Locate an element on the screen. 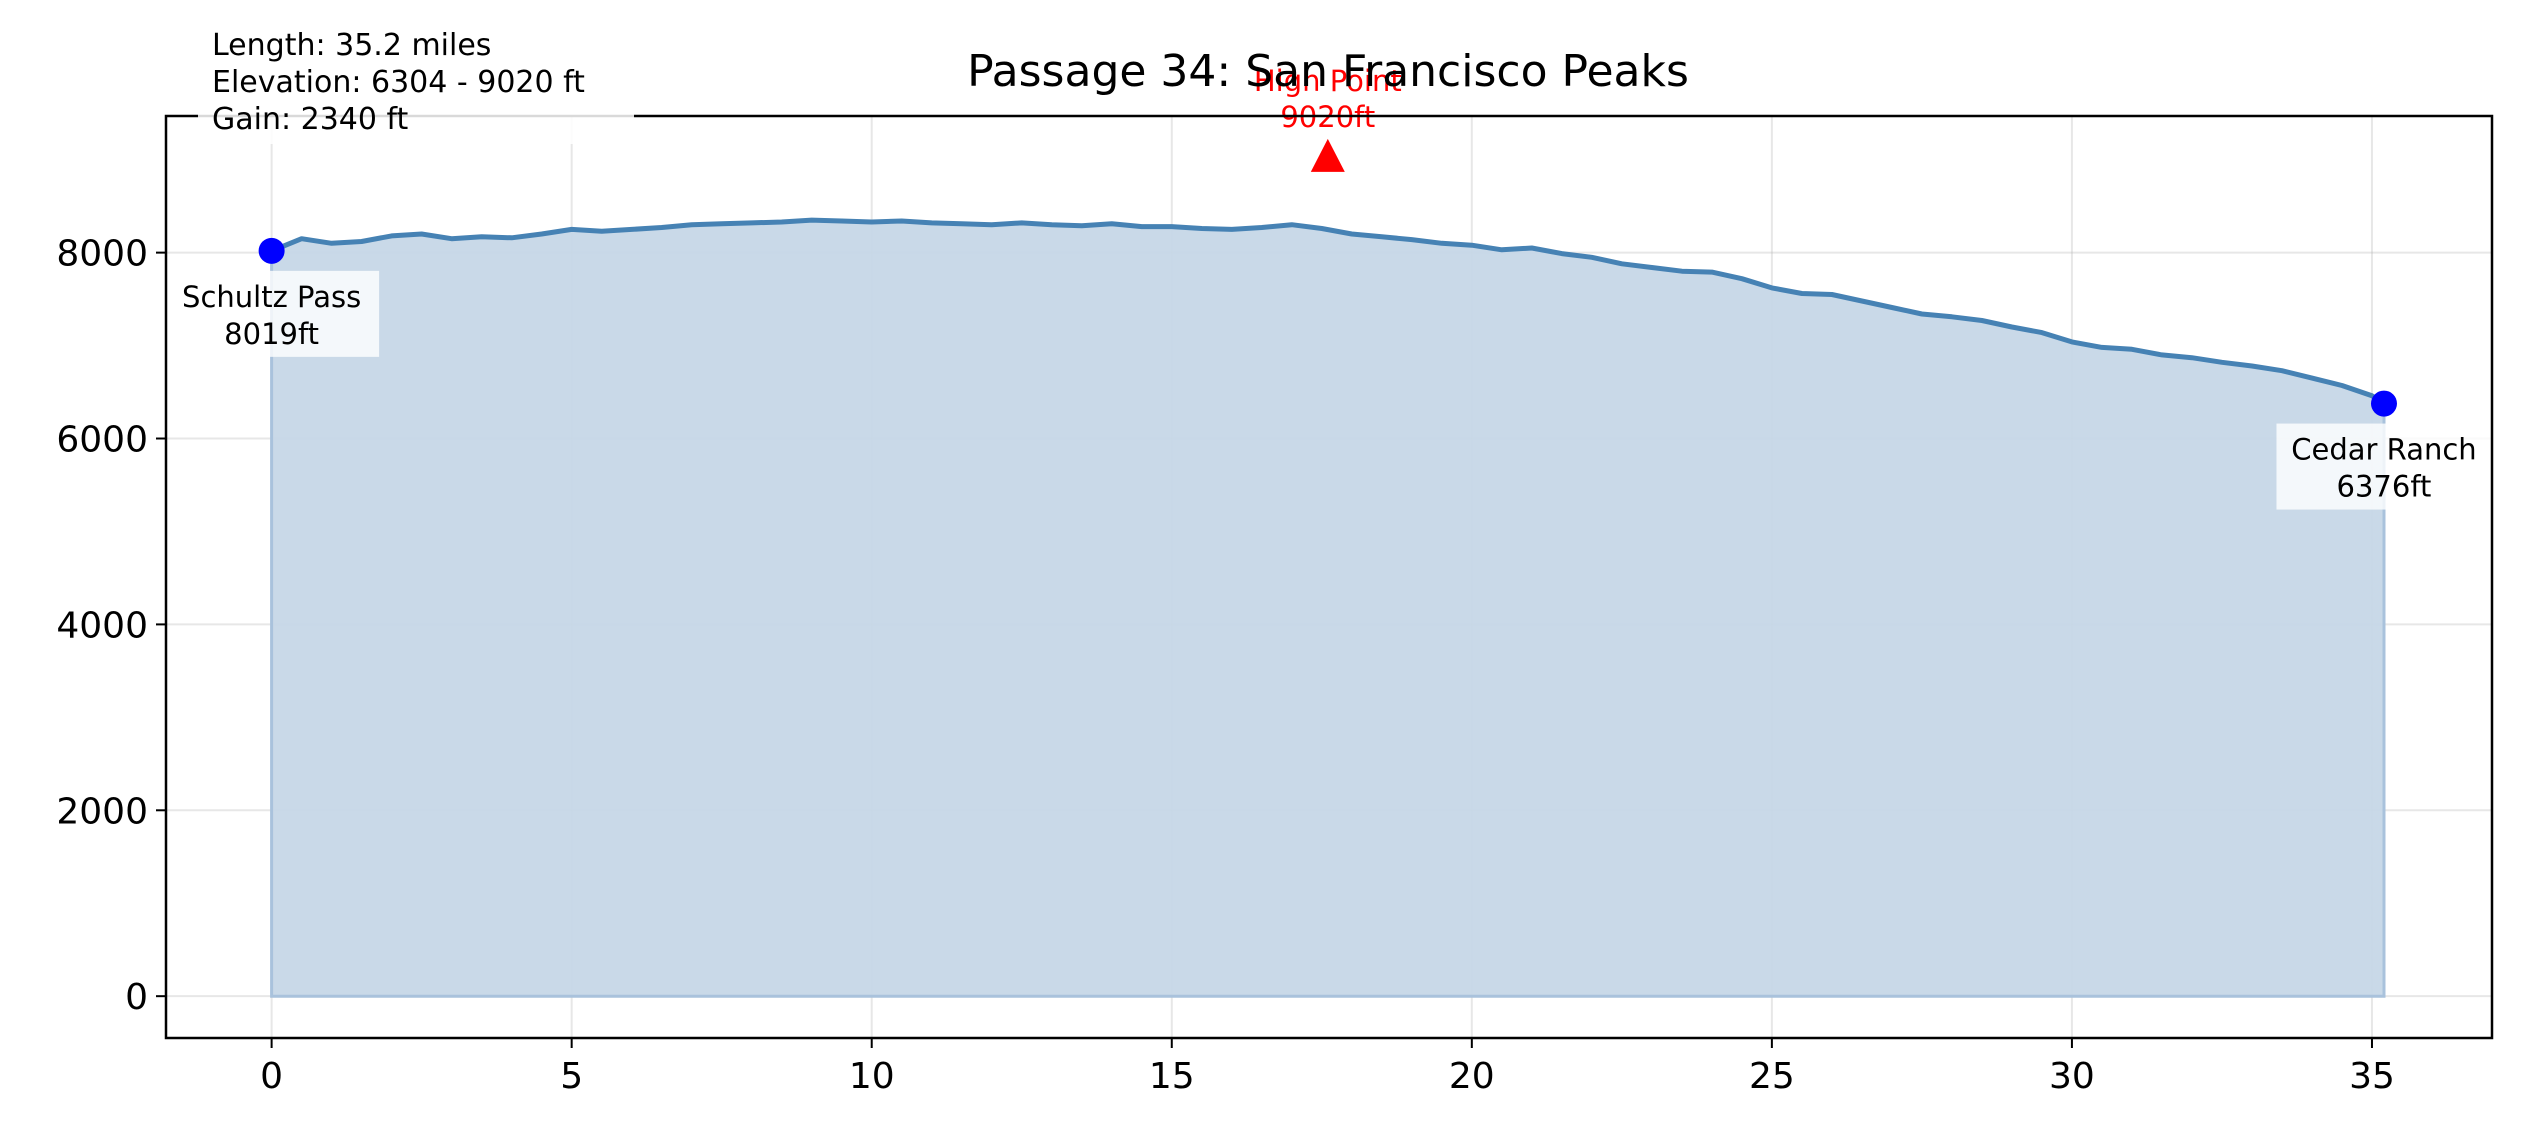 The image size is (2521, 1139). y-tick-label: 2000 is located at coordinates (102, 811).